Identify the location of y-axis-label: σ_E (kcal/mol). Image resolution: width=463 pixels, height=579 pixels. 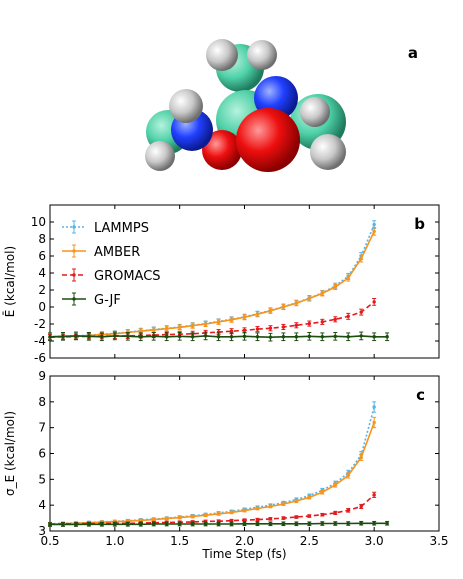
(10, 453).